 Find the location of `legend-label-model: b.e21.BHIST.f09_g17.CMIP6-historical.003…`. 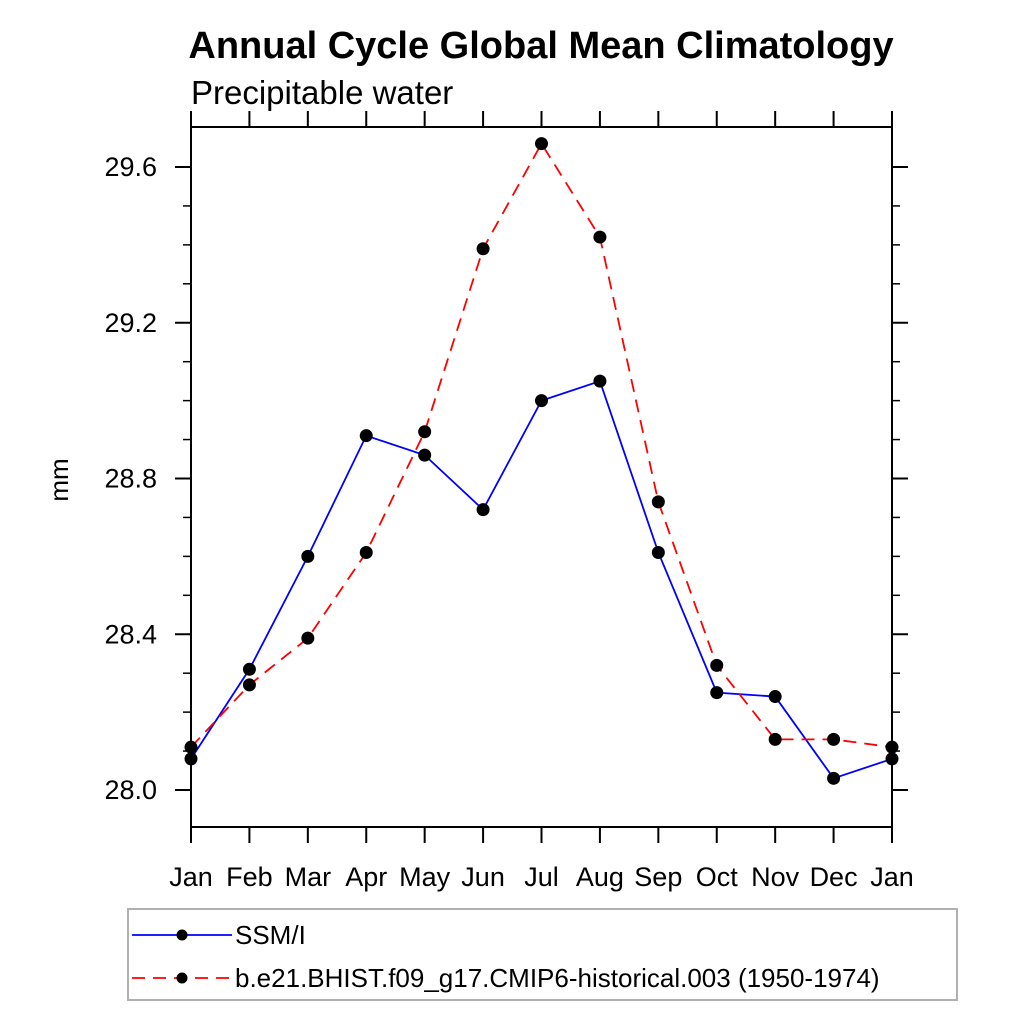

legend-label-model: b.e21.BHIST.f09_g17.CMIP6-historical.003… is located at coordinates (557, 978).